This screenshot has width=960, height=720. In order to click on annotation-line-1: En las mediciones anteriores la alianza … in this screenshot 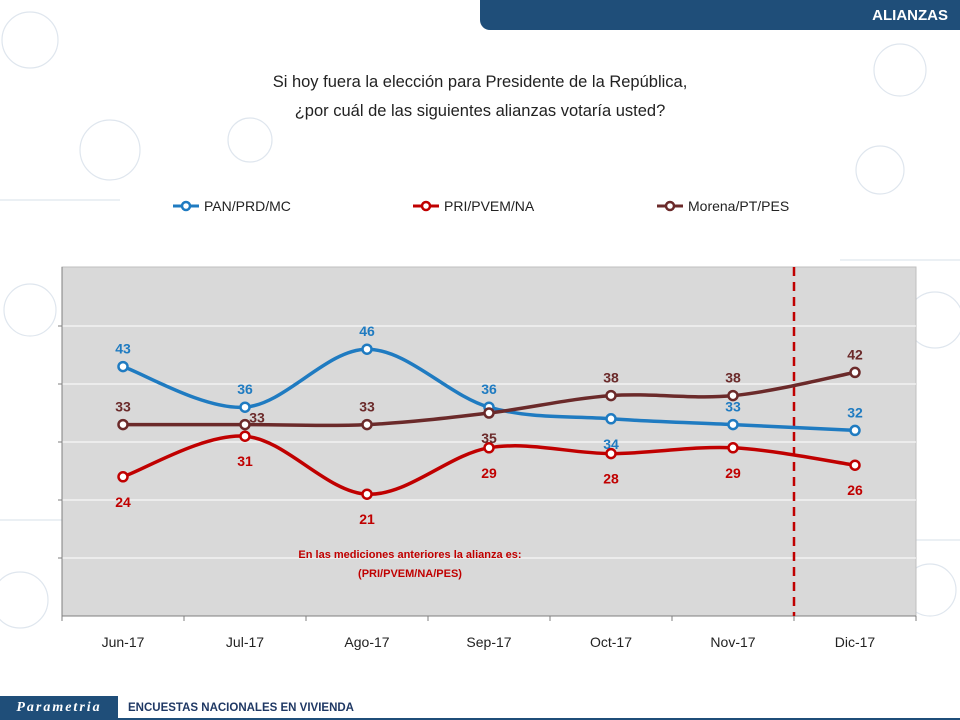, I will do `click(409, 555)`.